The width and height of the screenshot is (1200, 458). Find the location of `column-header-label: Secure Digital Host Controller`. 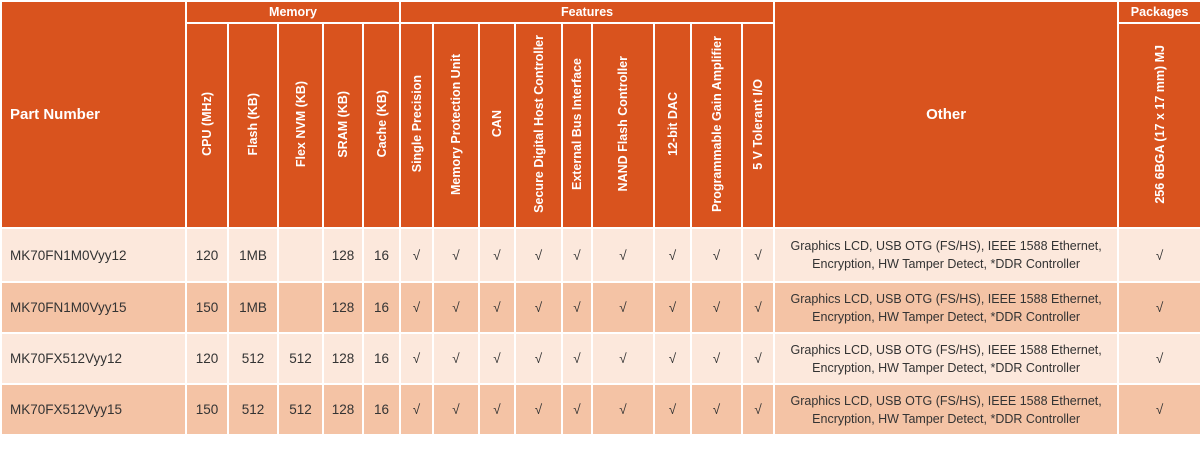

column-header-label: Secure Digital Host Controller is located at coordinates (538, 124).